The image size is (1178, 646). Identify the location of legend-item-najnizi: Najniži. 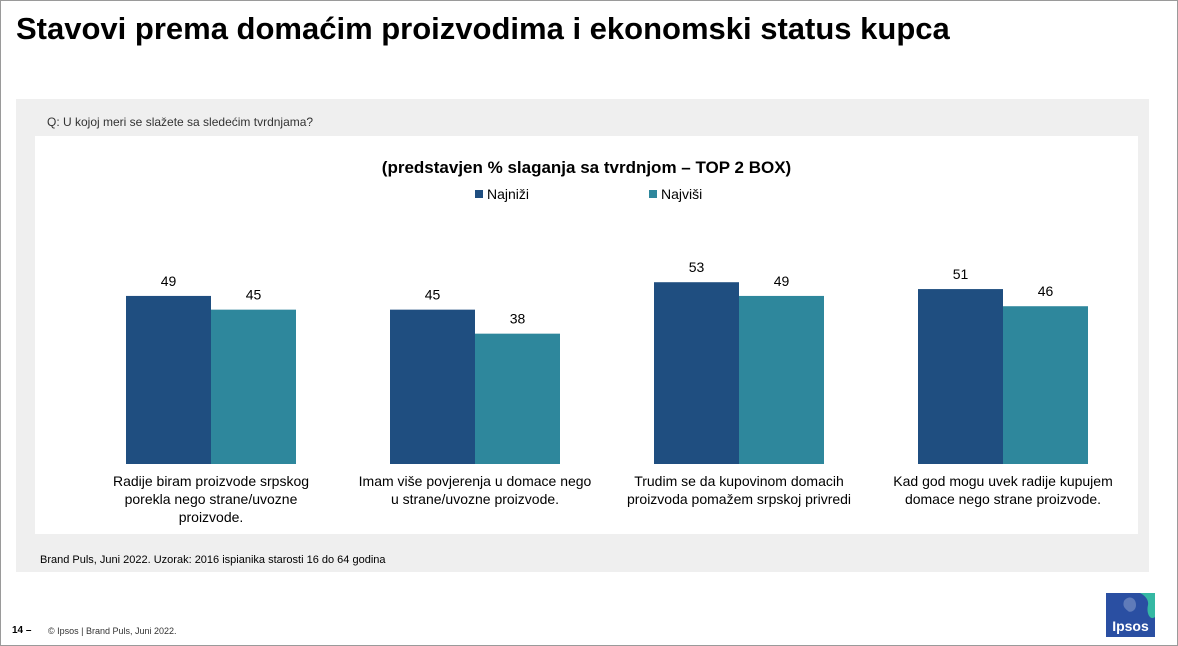
(502, 194).